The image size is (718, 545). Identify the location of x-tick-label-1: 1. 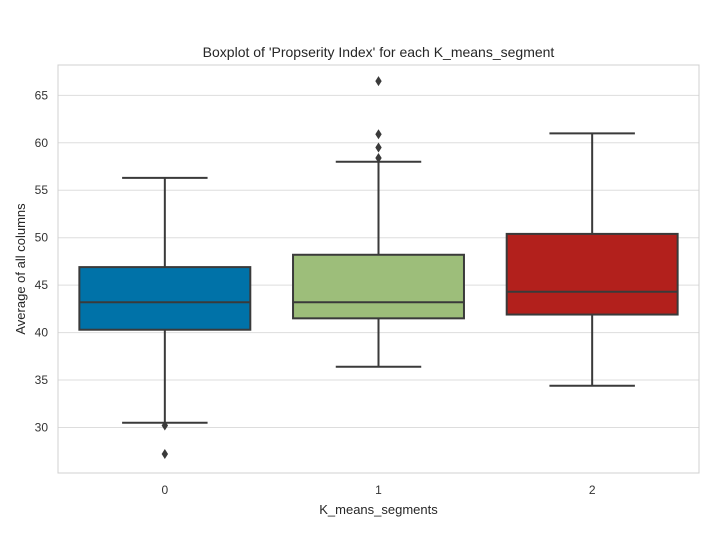
(378, 490).